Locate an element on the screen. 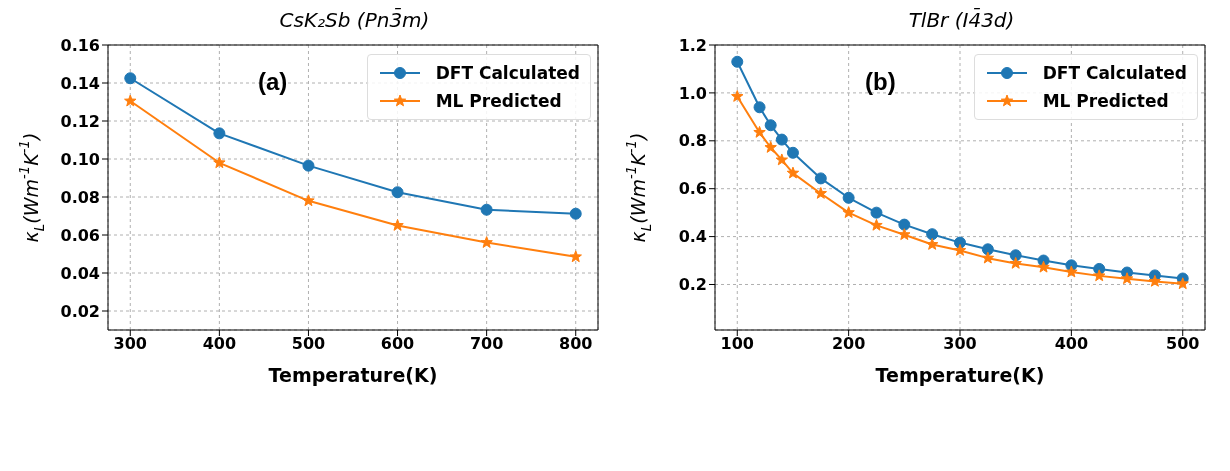 The image size is (1230, 471). chart-title: TlBr (I4̄3d) is located at coordinates (961, 20).